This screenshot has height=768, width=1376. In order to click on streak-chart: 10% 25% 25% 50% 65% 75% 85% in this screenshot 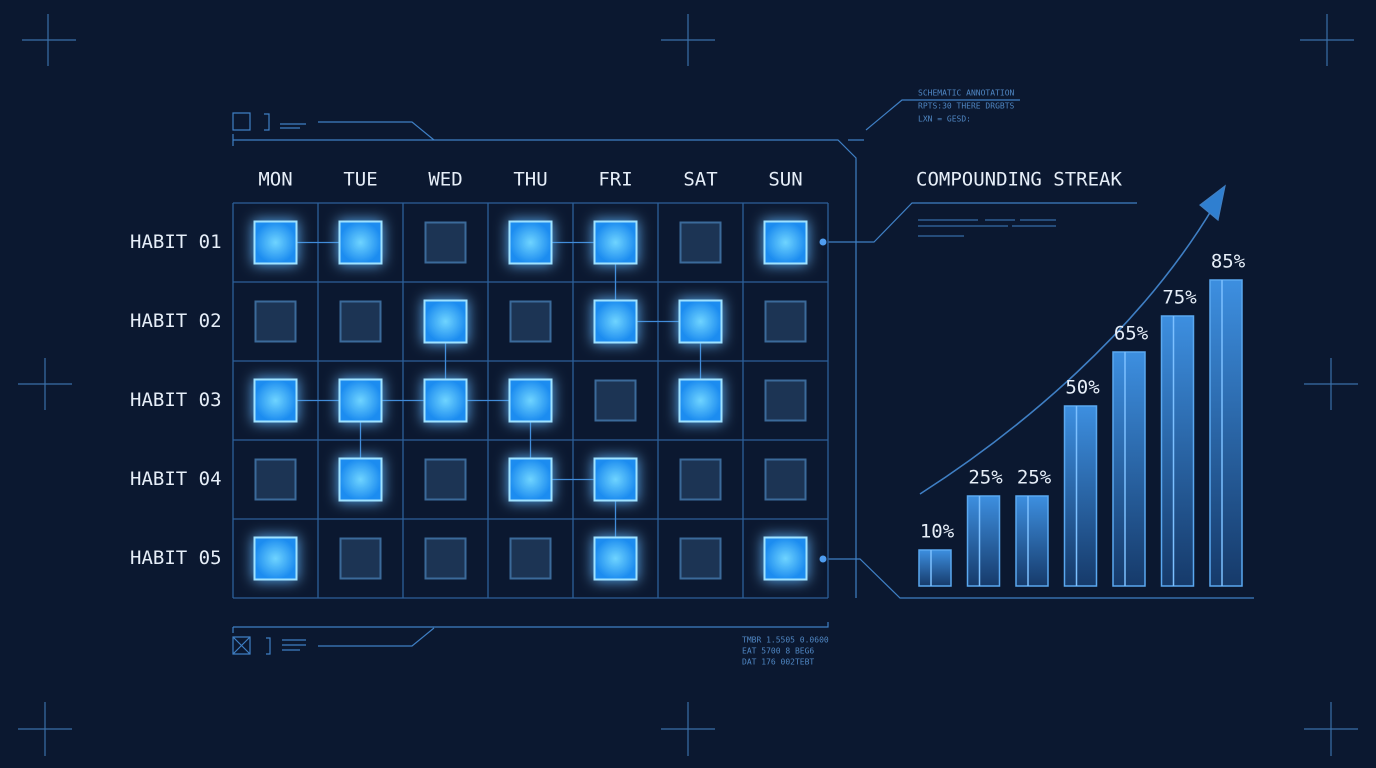, I will do `click(1082, 419)`.